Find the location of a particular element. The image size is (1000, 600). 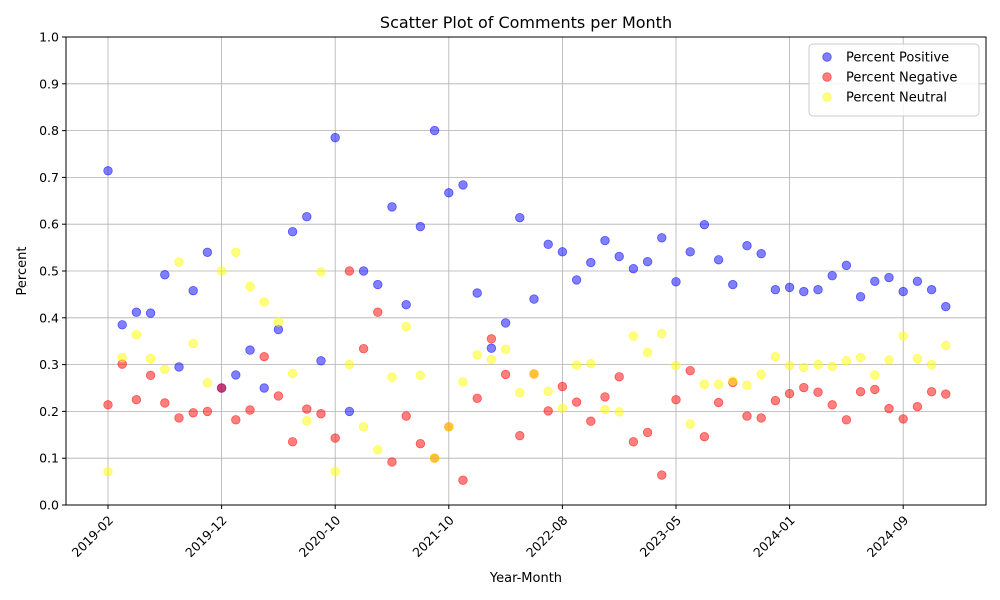

y-tick-label: 0.3 is located at coordinates (49, 364).